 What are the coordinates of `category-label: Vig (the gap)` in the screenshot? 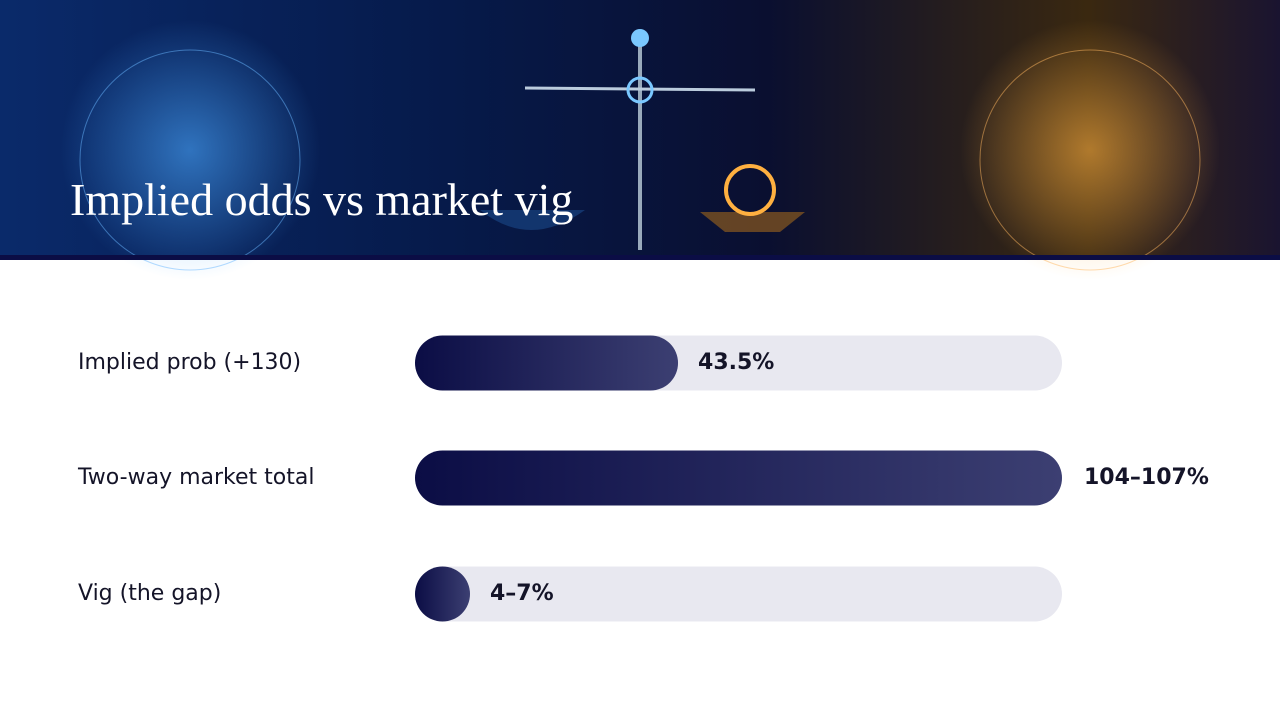 It's located at (149, 593).